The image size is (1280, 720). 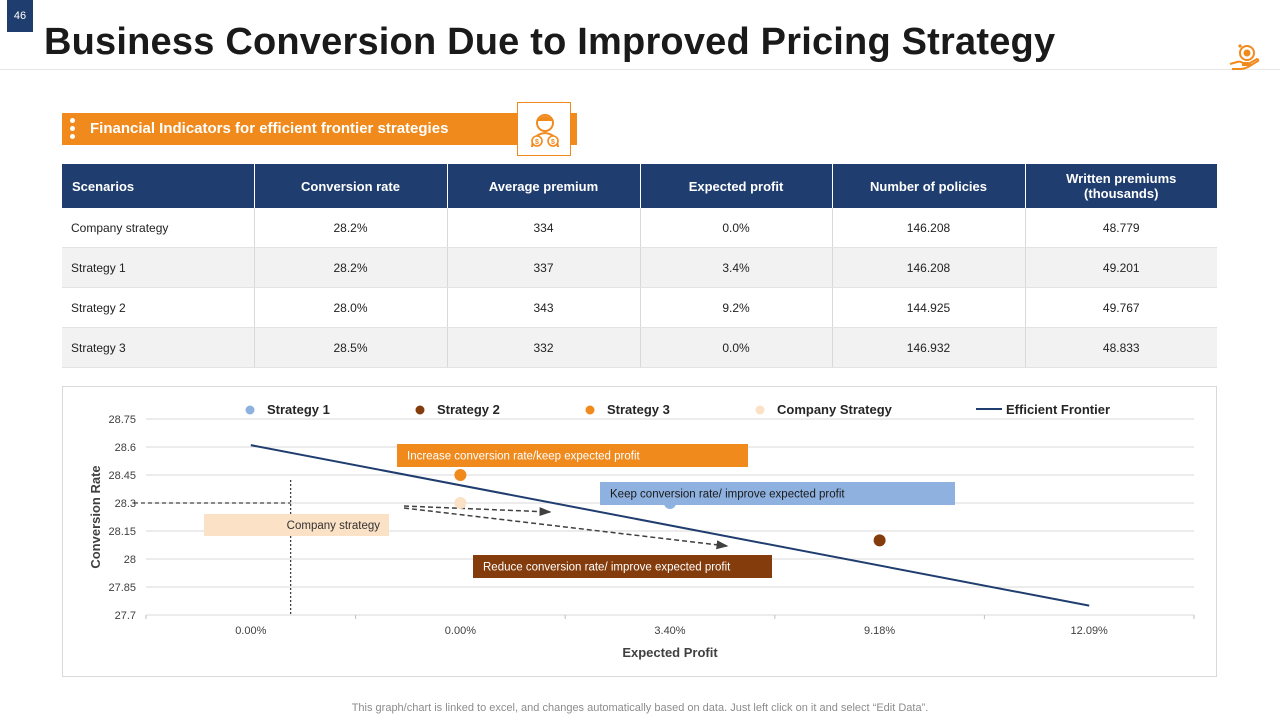 What do you see at coordinates (298, 409) in the screenshot?
I see `legend-label: Strategy 1` at bounding box center [298, 409].